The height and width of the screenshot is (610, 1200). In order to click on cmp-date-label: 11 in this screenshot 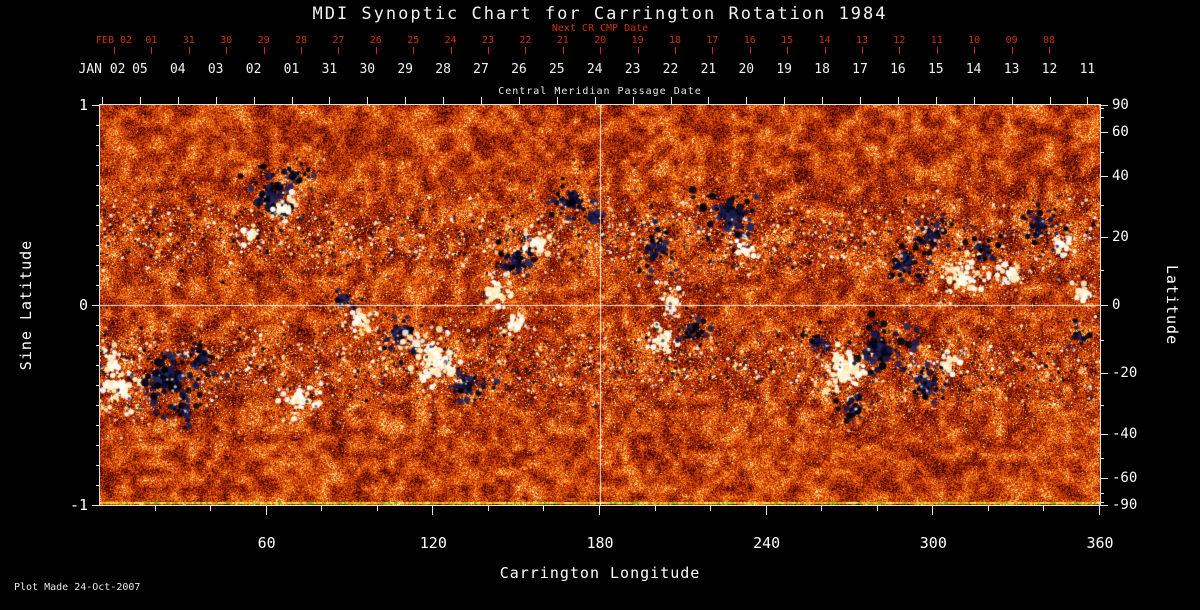, I will do `click(1087, 69)`.